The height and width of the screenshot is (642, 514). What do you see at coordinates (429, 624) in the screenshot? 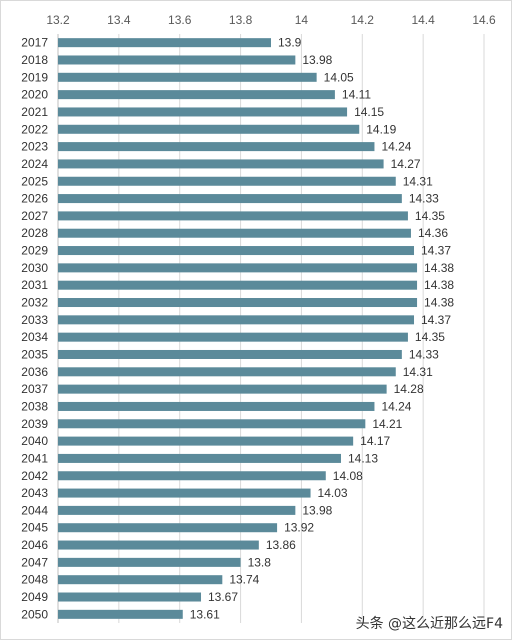
I see `watermark: 头条 @这么近那么远F4` at bounding box center [429, 624].